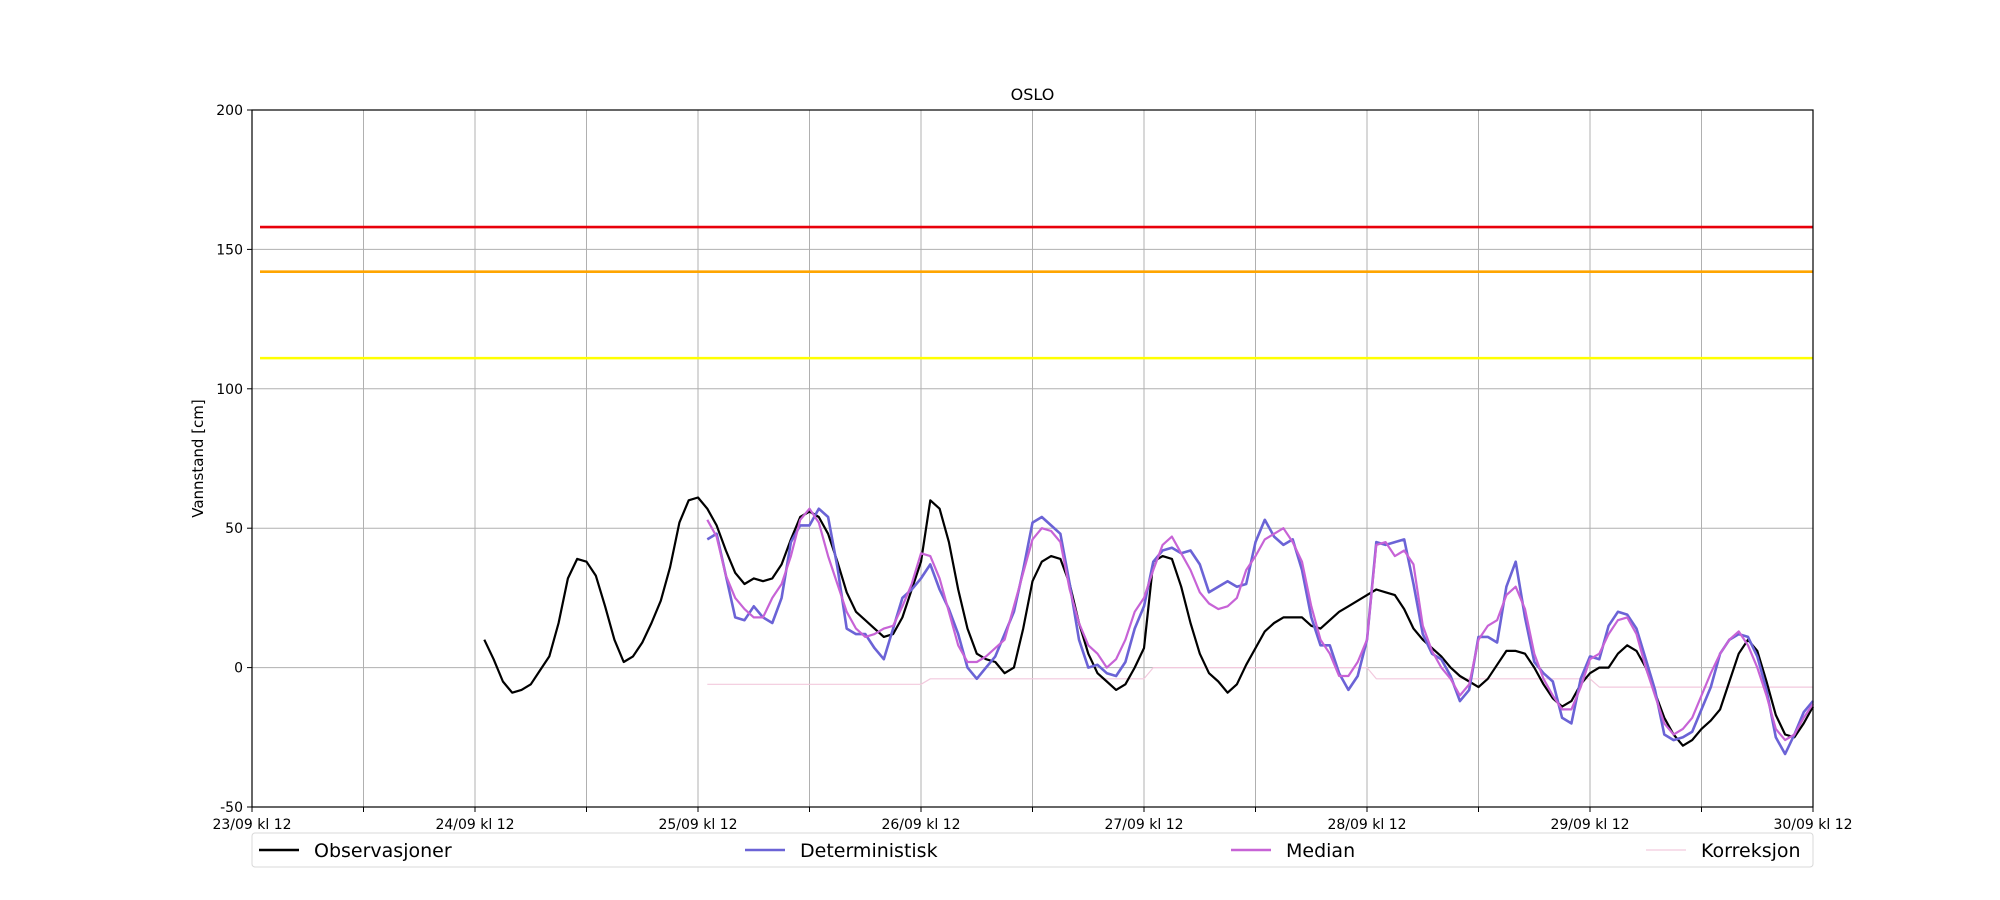 The width and height of the screenshot is (2000, 900). Describe the element at coordinates (231, 808) in the screenshot. I see `y-tick-label: -50` at that location.